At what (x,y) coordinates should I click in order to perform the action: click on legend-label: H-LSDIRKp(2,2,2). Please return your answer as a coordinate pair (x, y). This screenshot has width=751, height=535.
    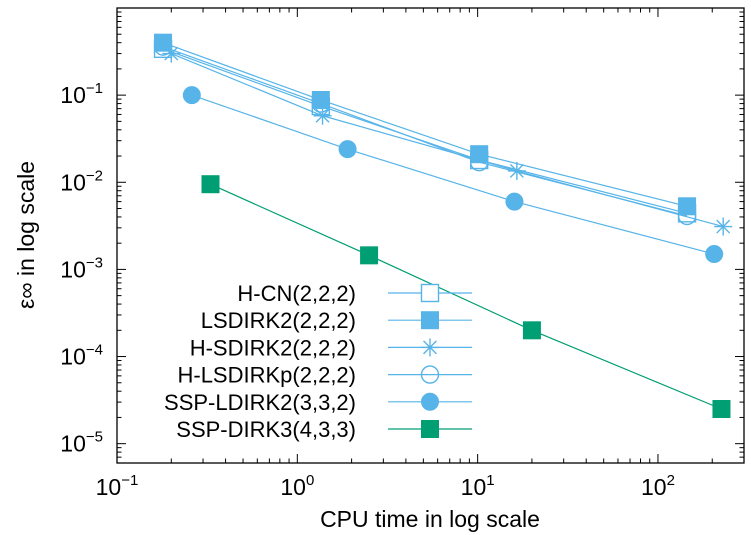
    Looking at the image, I should click on (266, 375).